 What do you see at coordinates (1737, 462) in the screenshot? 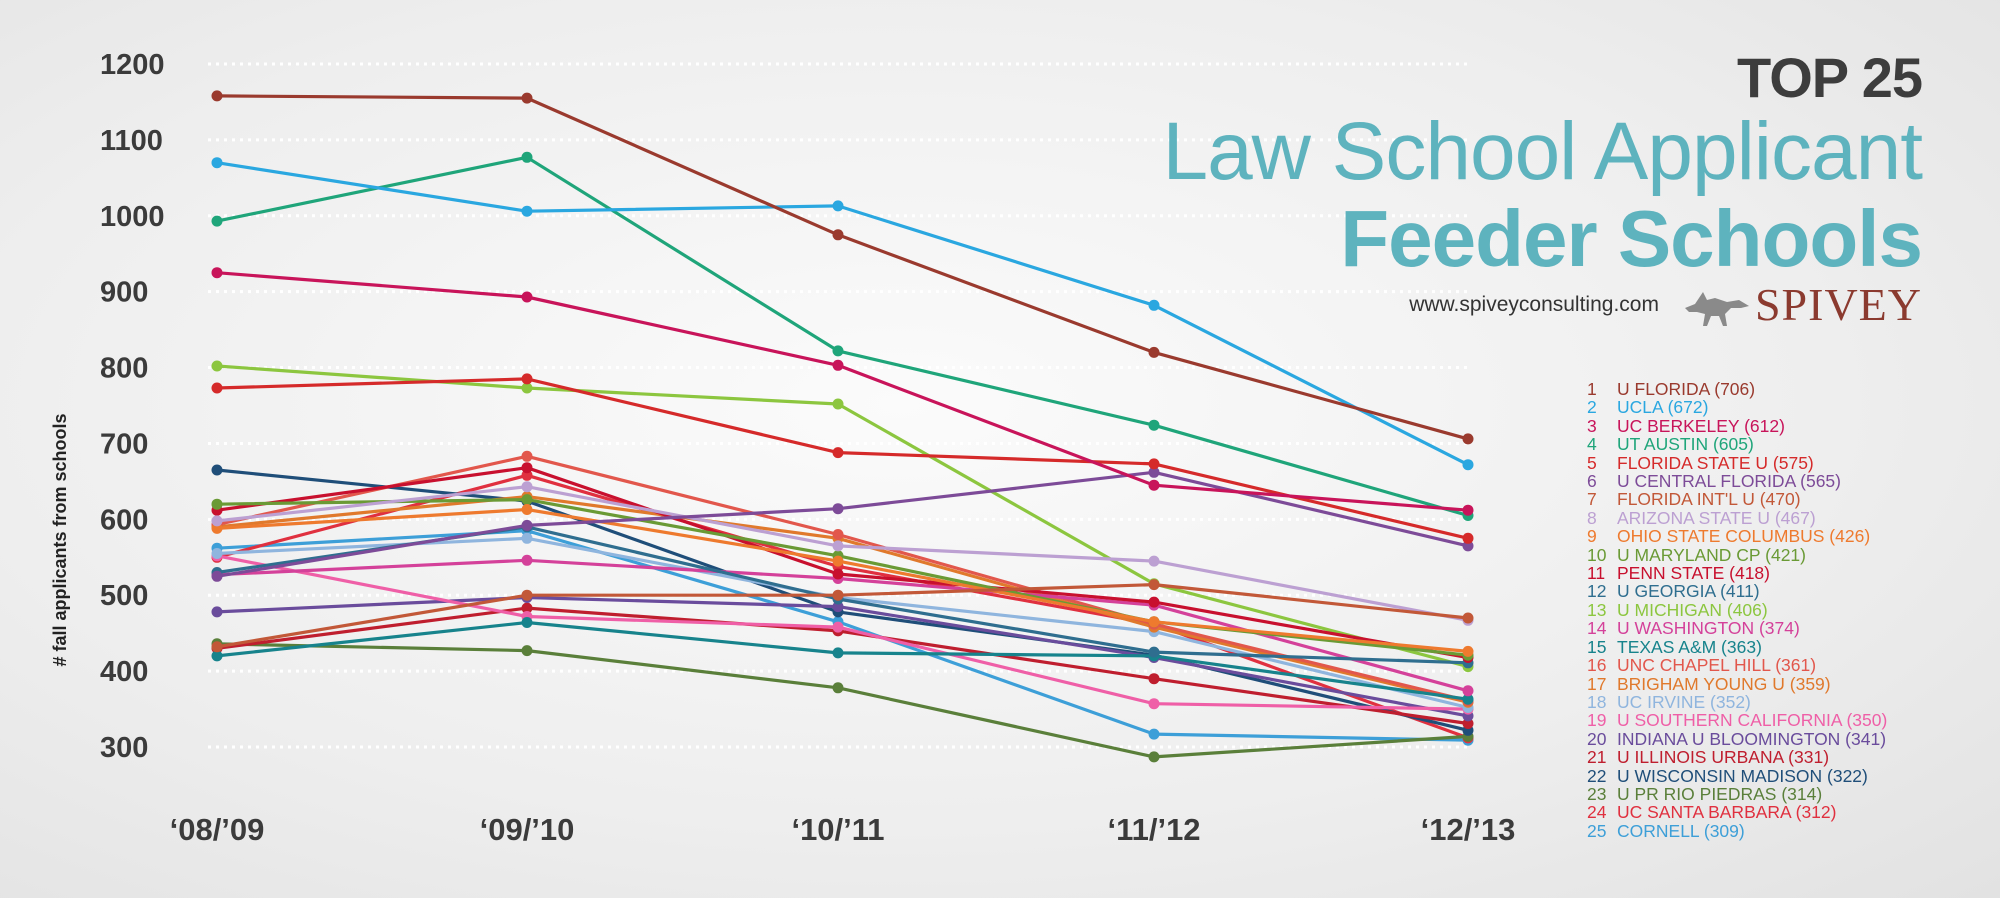
I see `legend-item: 5 FLORIDA STATE U (575)` at bounding box center [1737, 462].